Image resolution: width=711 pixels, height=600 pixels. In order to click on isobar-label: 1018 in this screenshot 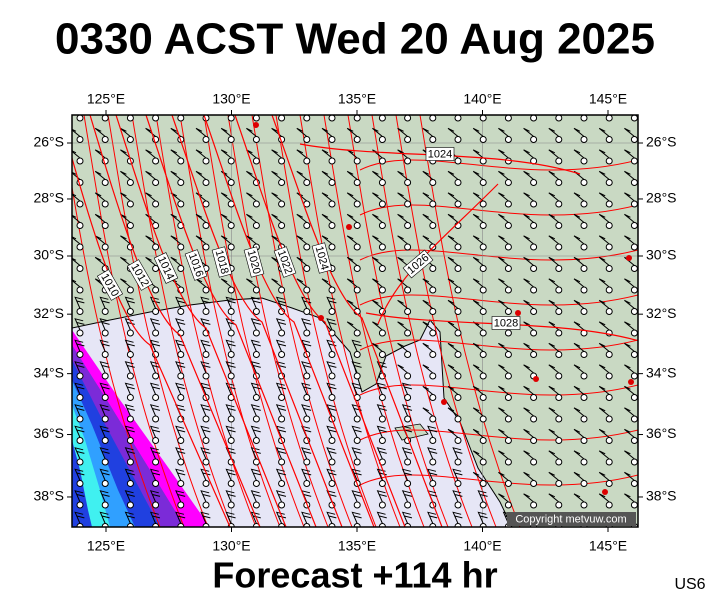, I will do `click(222, 262)`.